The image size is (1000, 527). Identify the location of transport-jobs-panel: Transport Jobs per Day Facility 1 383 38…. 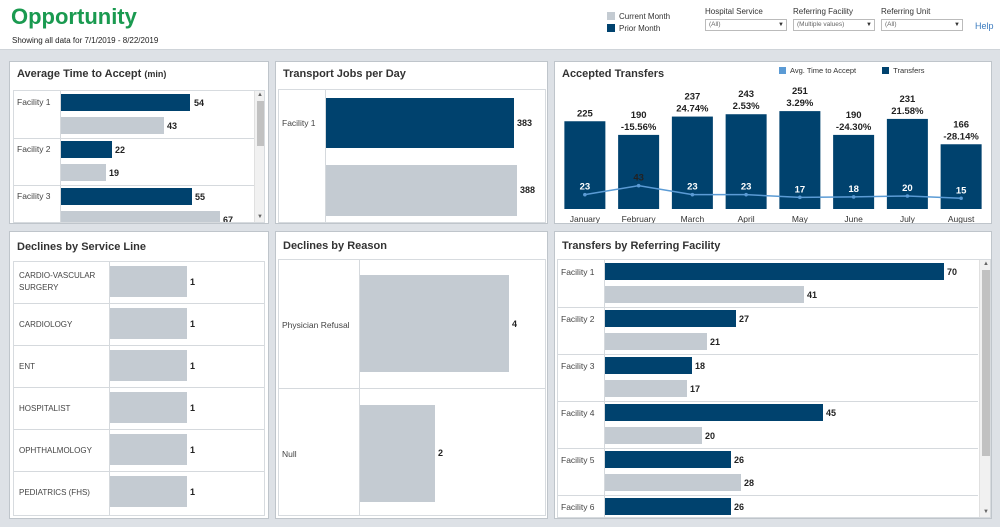
(411, 142).